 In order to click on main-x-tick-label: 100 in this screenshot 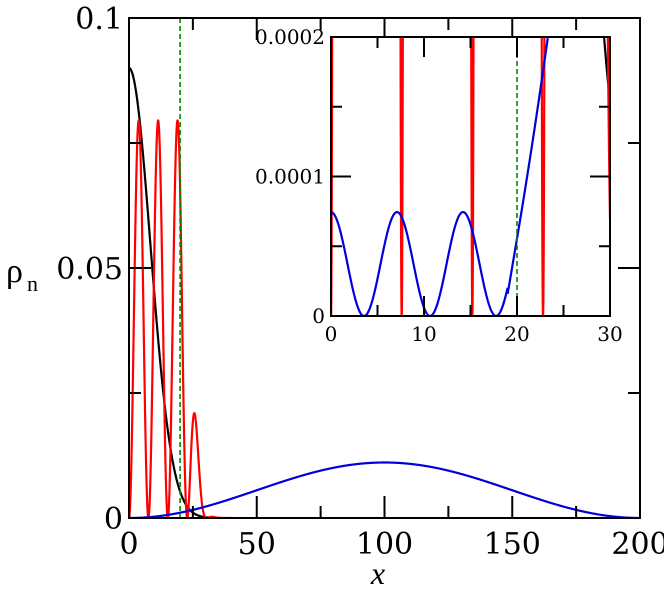, I will do `click(384, 544)`.